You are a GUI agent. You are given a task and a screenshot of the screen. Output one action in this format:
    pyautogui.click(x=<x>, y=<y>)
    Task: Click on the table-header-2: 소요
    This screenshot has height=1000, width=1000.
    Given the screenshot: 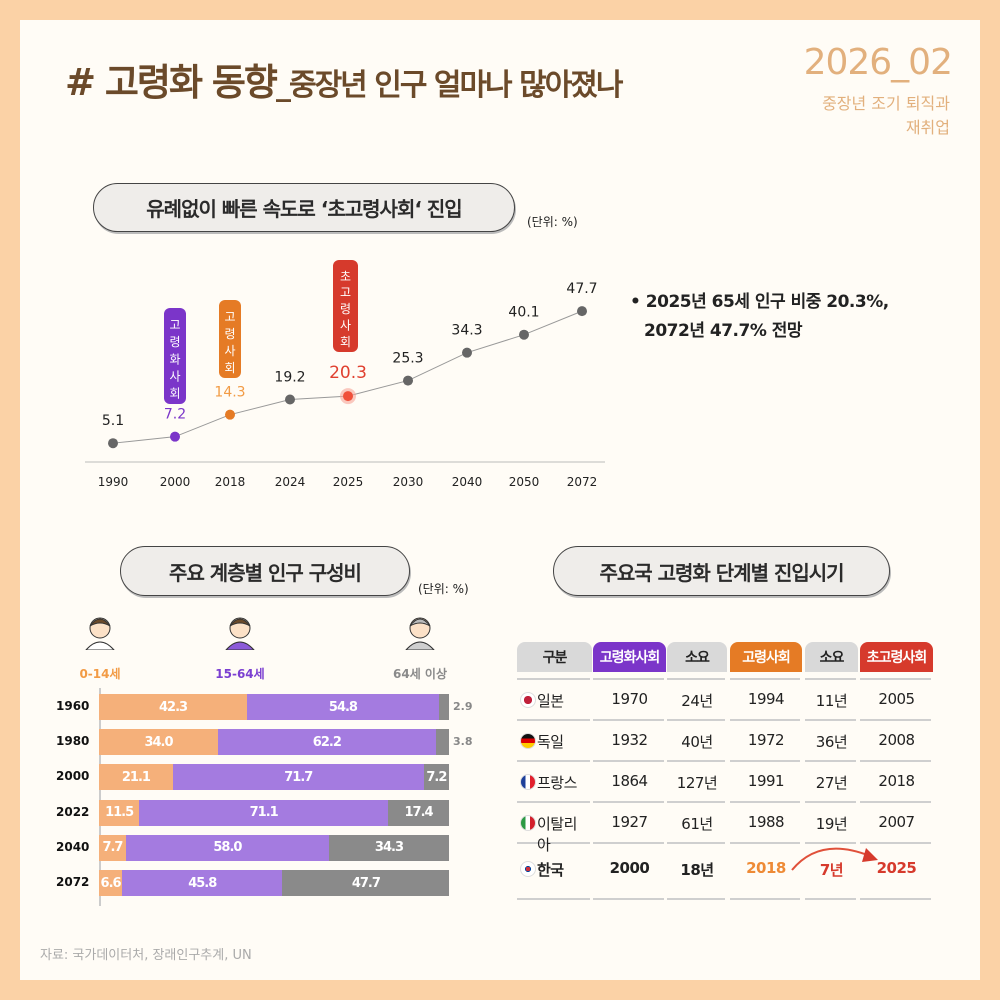 What is the action you would take?
    pyautogui.click(x=697, y=657)
    